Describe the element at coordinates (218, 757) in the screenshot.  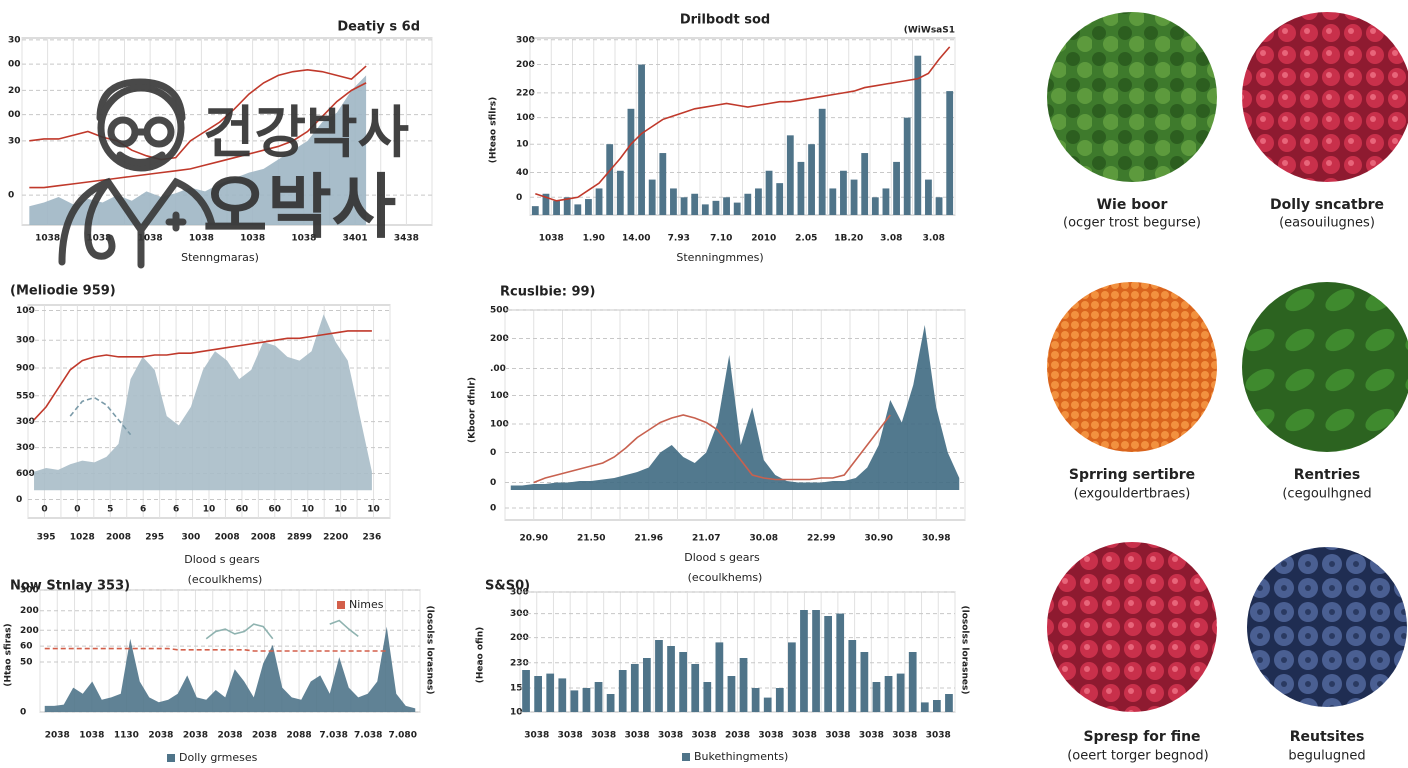
I see `legend-label: Dolly grmeses` at that location.